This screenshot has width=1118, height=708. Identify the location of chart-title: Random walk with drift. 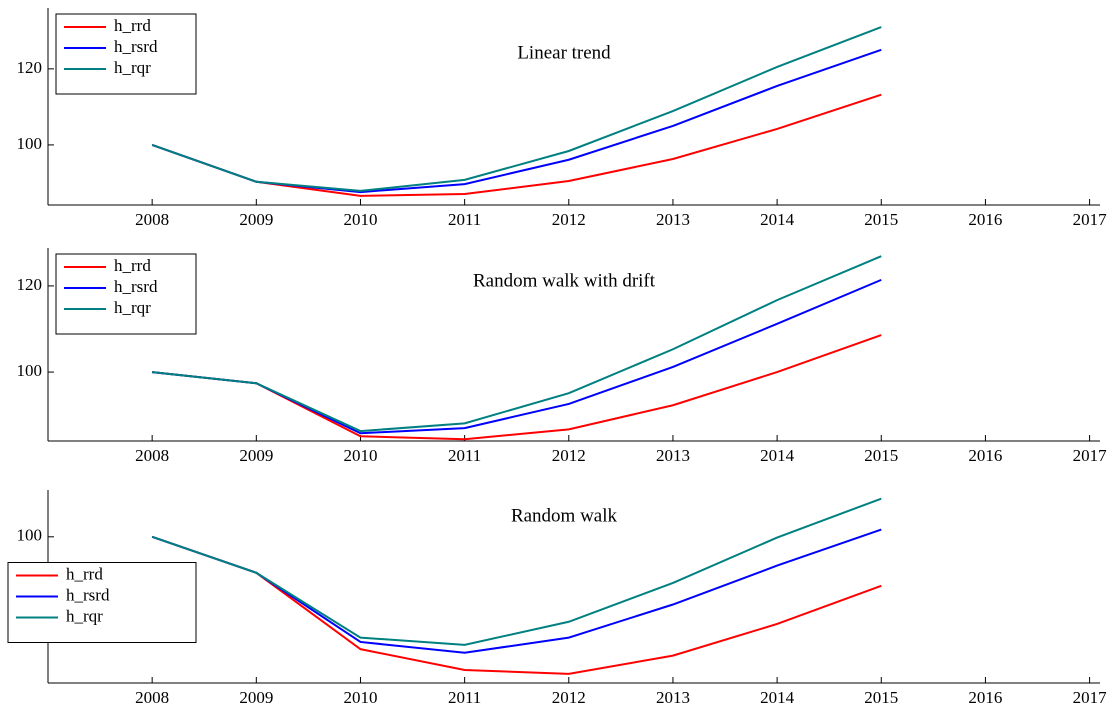
(564, 280).